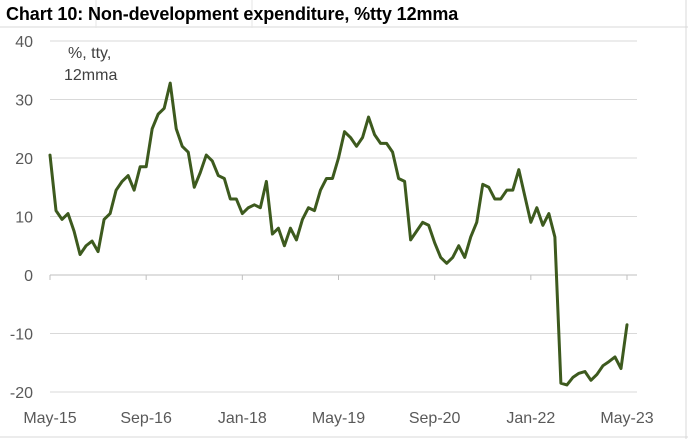 The width and height of the screenshot is (688, 439). What do you see at coordinates (242, 418) in the screenshot?
I see `x-tick-label: Jan-18` at bounding box center [242, 418].